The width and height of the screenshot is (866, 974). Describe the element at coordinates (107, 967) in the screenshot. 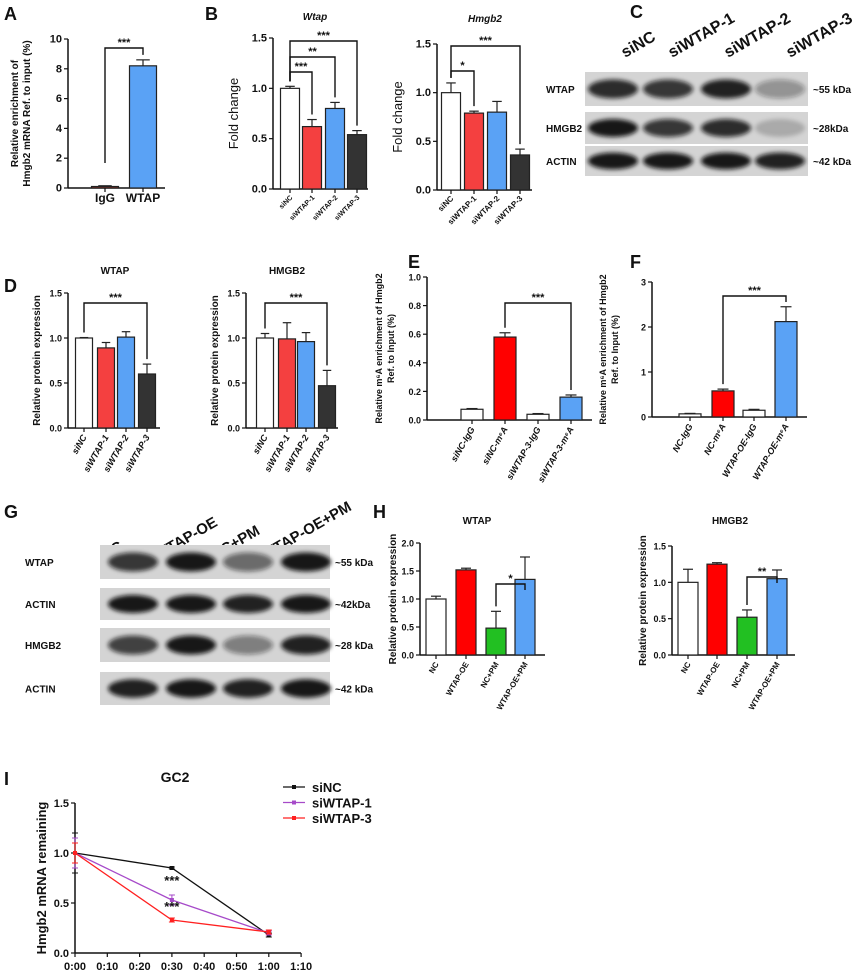

I see `x-tick-label: 0:10` at that location.